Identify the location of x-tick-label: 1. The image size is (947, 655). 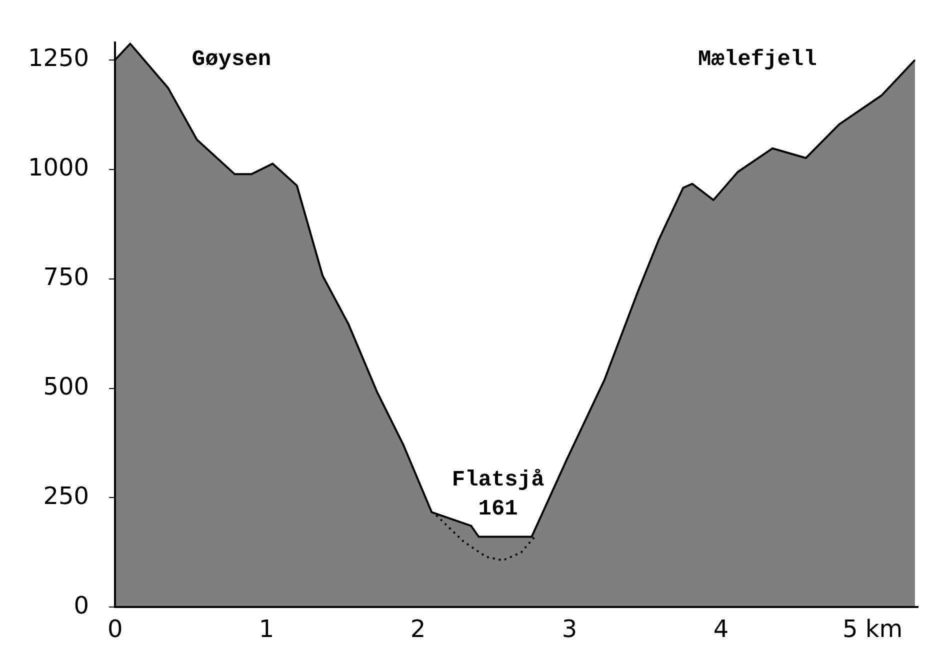
(266, 628).